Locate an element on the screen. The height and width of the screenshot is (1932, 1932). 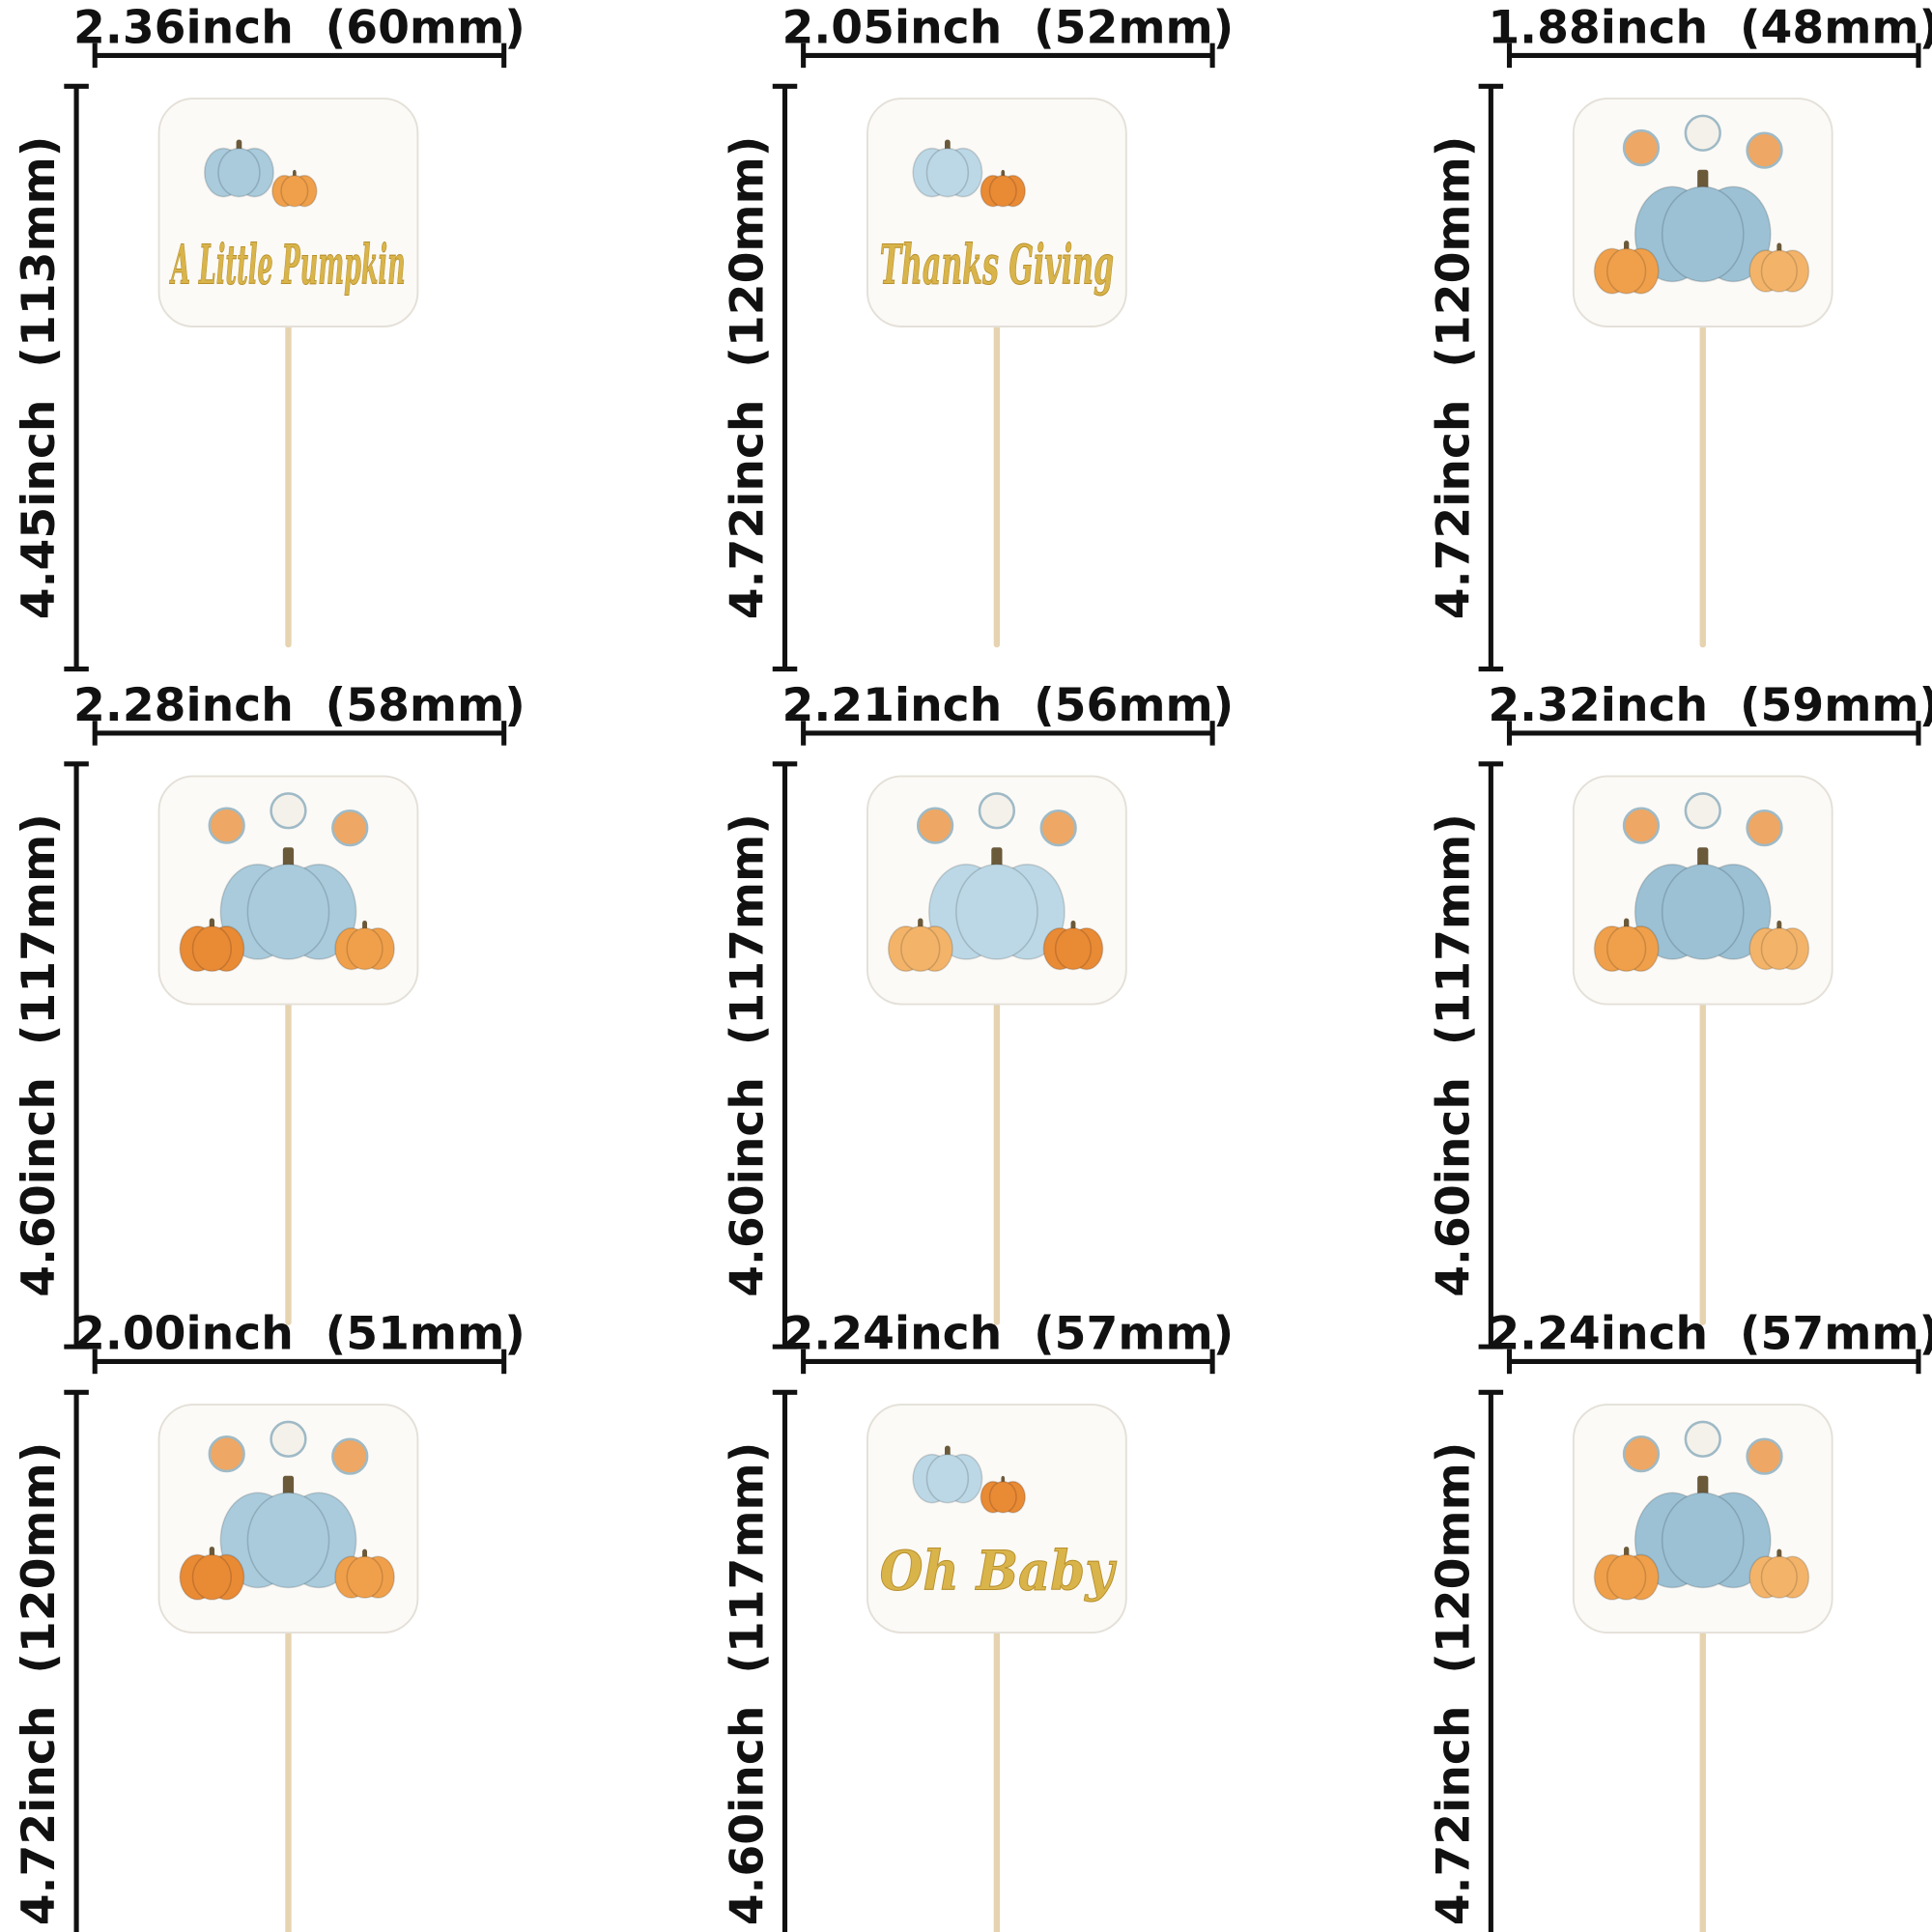
width-label: 2.32inch (59mm) is located at coordinates (1710, 705).